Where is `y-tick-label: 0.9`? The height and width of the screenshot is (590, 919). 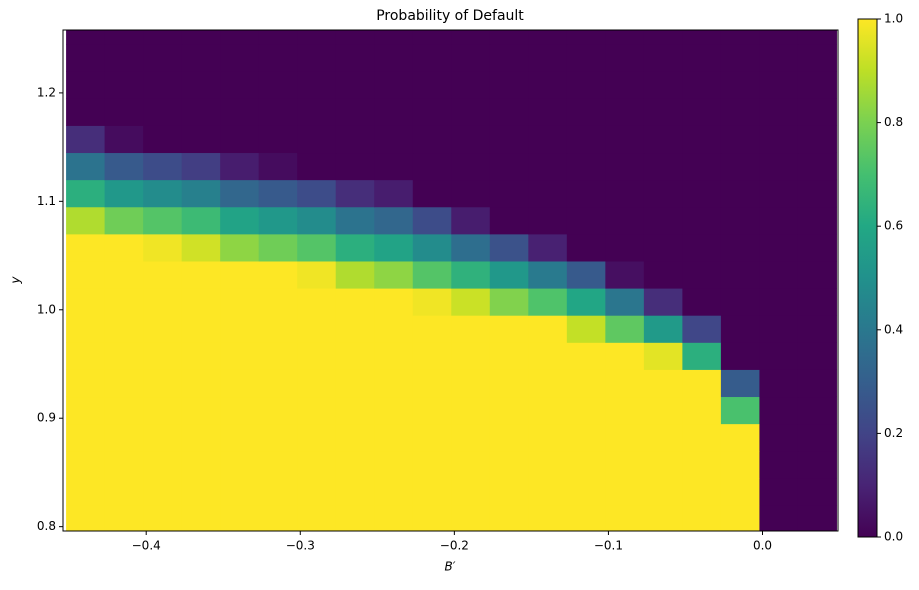 y-tick-label: 0.9 is located at coordinates (46, 418).